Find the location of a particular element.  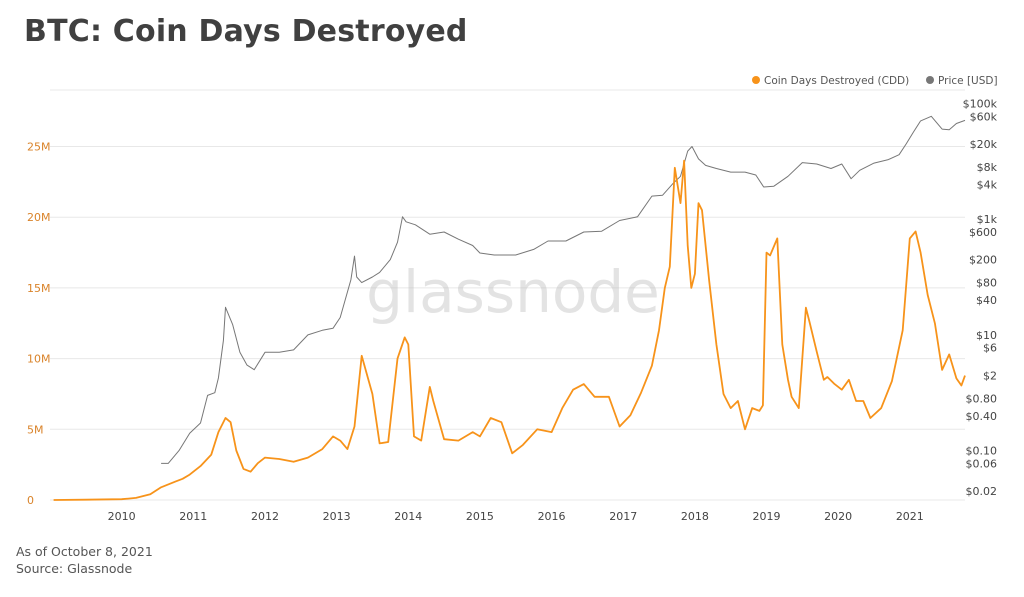

legend-label-cdd: Coin Days Destroyed (CDD) is located at coordinates (836, 81).